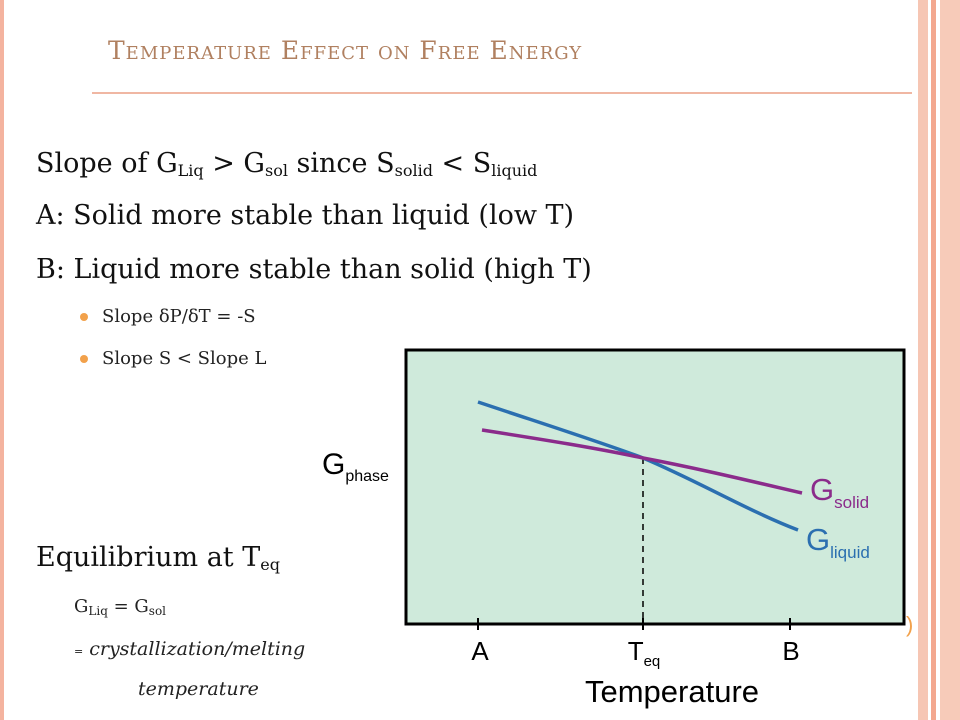 This screenshot has height=720, width=960. I want to click on x-axis-label: Temperature, so click(672, 691).